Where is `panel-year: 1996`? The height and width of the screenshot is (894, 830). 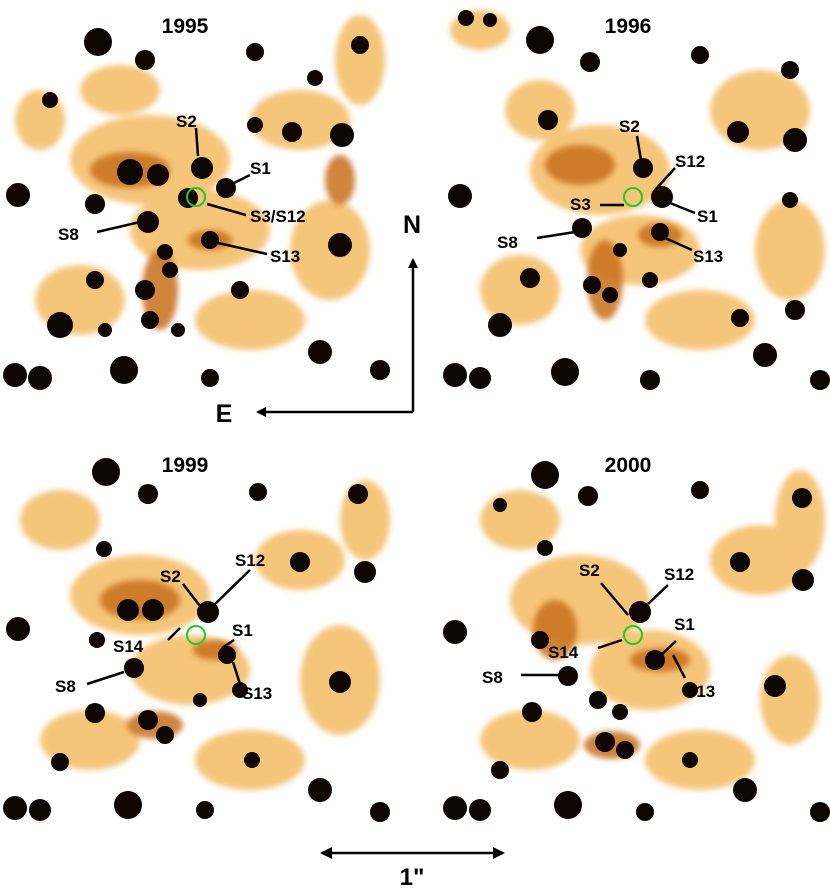 panel-year: 1996 is located at coordinates (628, 26).